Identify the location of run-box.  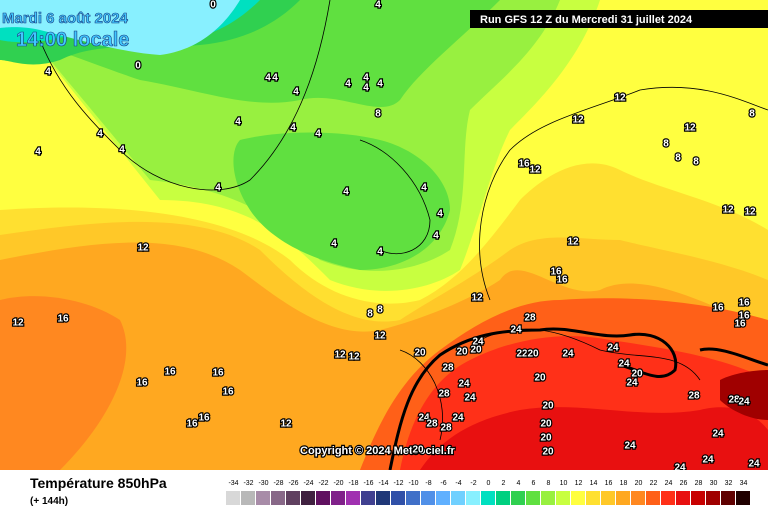
(619, 19).